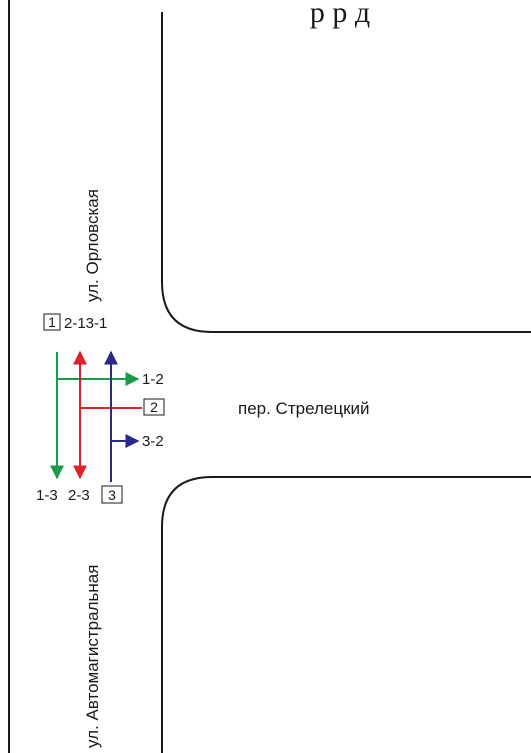  I want to click on phase-number-3: 3, so click(112, 495).